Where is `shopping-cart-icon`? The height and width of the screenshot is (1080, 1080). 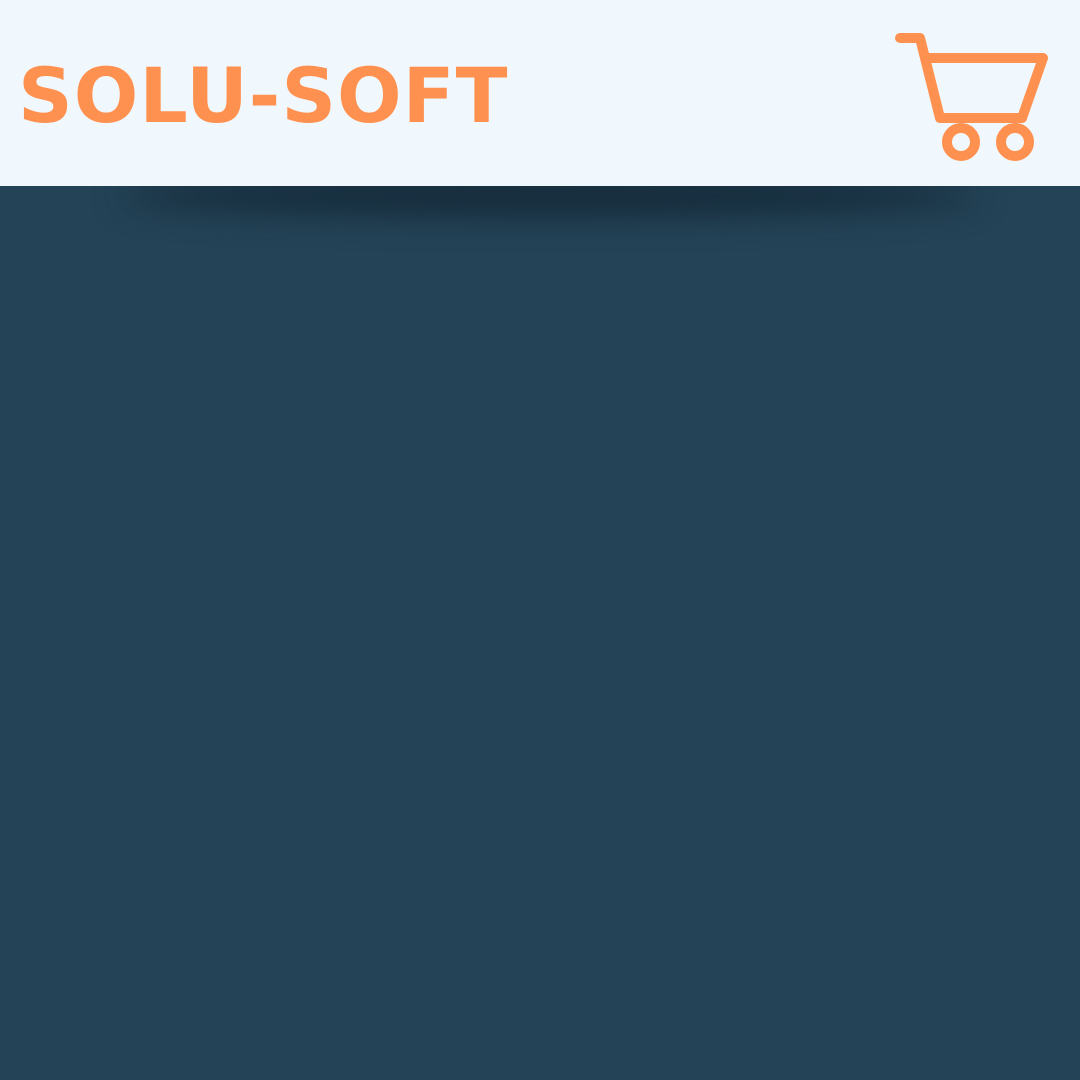
shopping-cart-icon is located at coordinates (971, 97).